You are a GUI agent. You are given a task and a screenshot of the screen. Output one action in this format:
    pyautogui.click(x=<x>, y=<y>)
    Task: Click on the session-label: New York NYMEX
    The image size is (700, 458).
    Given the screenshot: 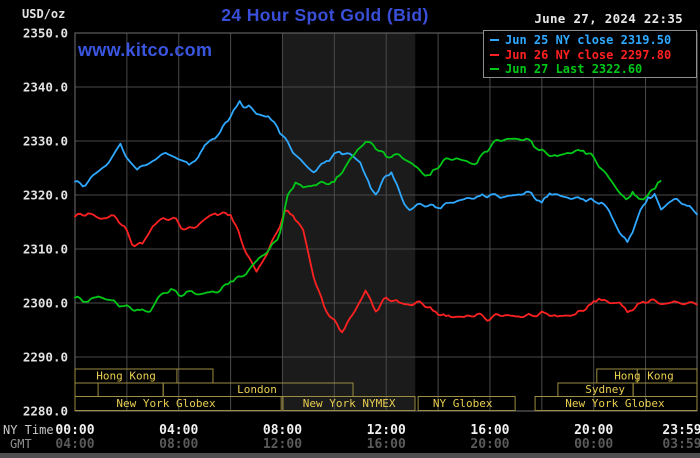 What is the action you would take?
    pyautogui.click(x=349, y=403)
    